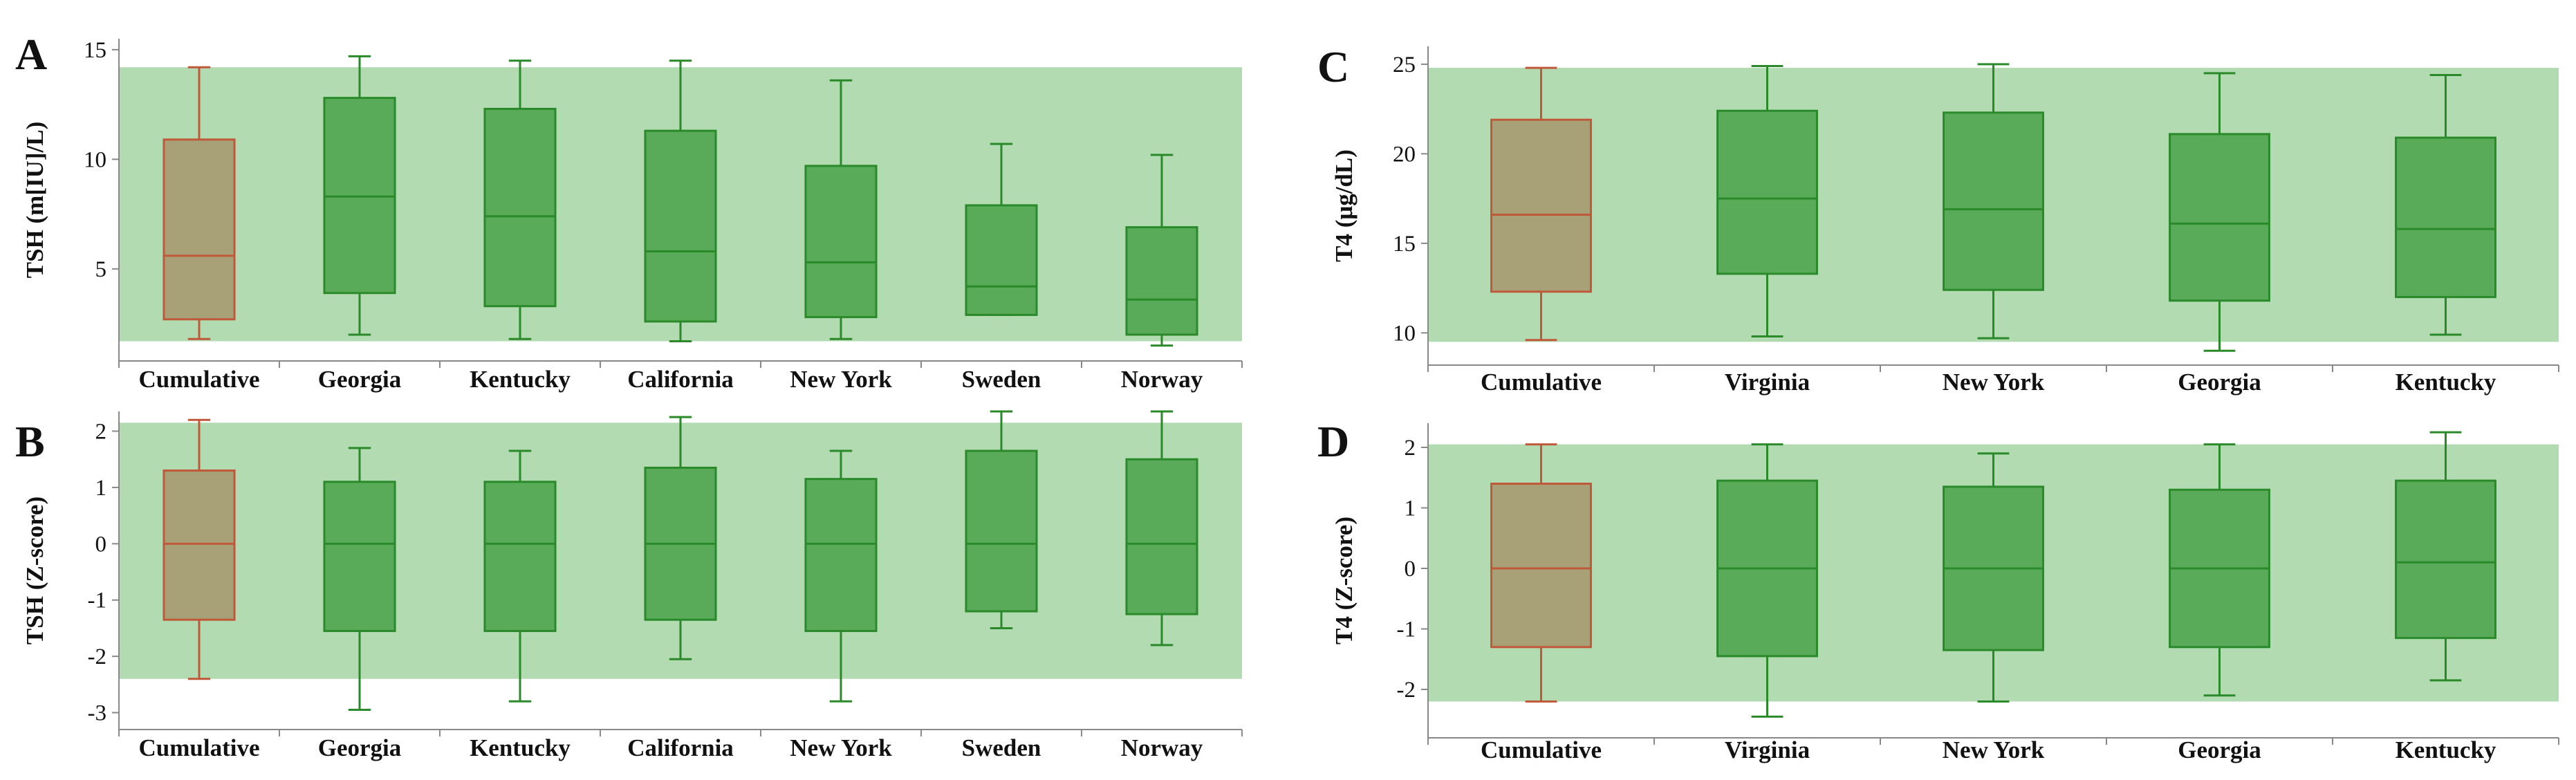  Describe the element at coordinates (1333, 442) in the screenshot. I see `panel-letter: D` at that location.